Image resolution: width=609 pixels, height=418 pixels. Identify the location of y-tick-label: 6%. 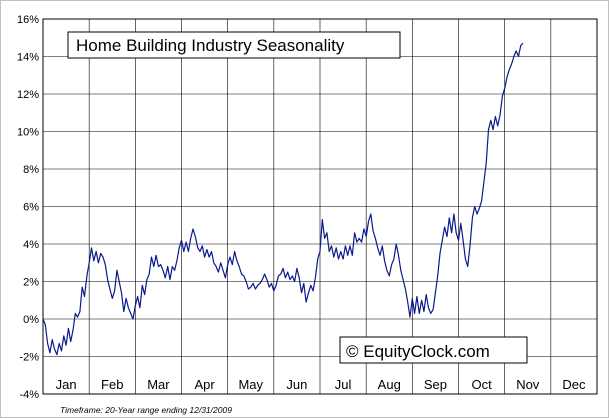
(31, 208).